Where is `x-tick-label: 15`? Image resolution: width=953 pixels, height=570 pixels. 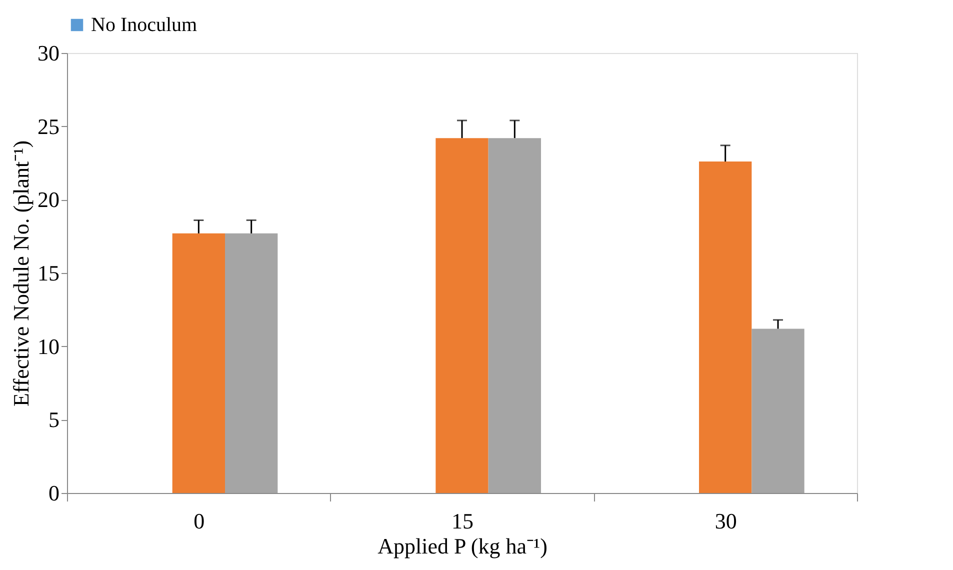
x-tick-label: 15 is located at coordinates (463, 521).